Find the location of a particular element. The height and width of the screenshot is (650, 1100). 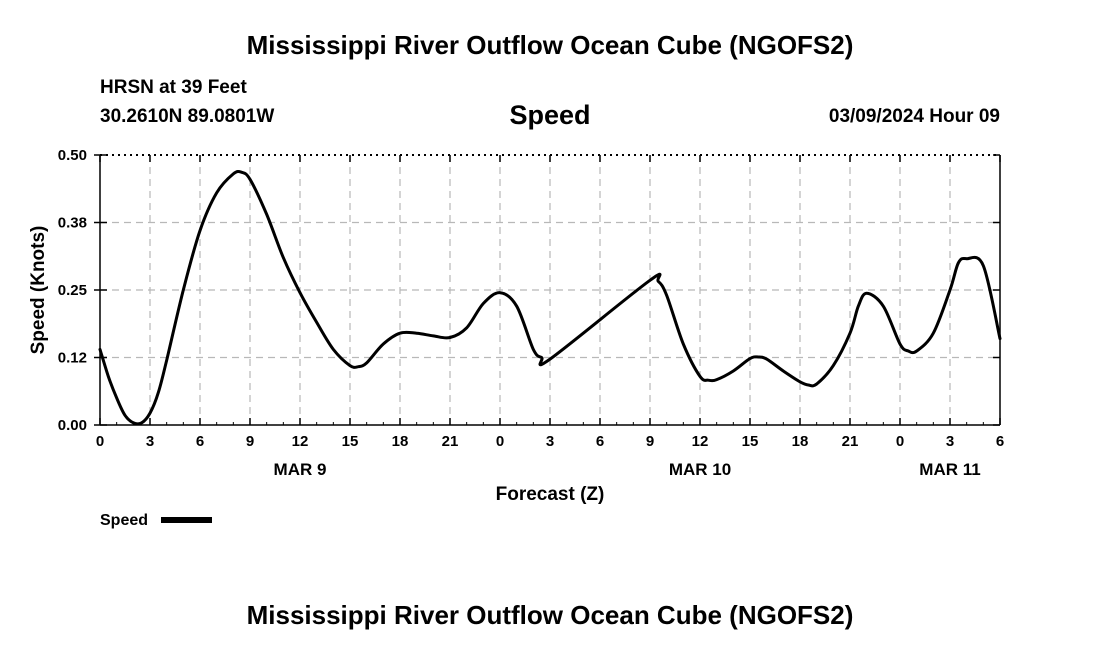

legend-entry-speed-swatch is located at coordinates (186, 520).